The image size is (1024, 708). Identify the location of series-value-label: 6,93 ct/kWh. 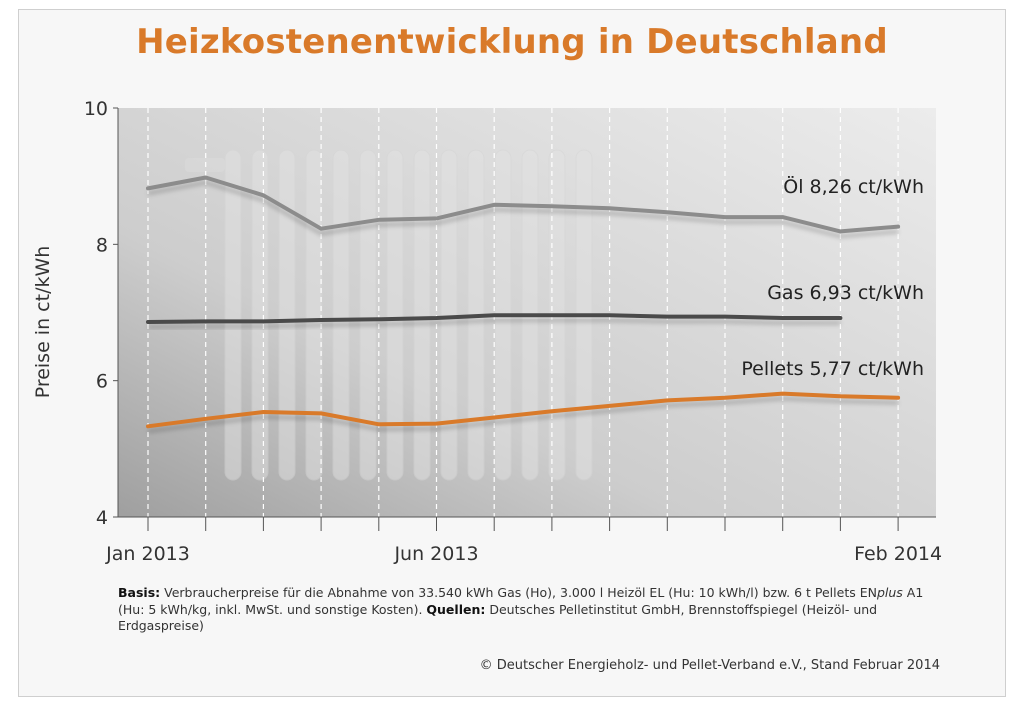
(867, 293).